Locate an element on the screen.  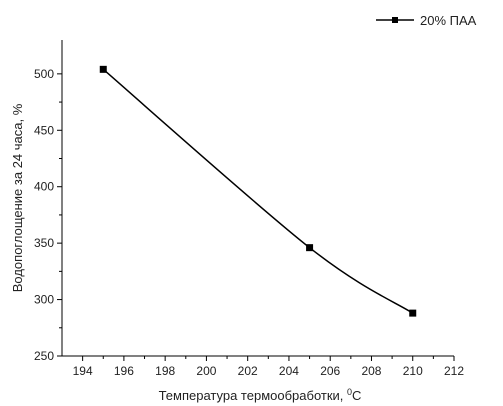
y-tick-label: 400 is located at coordinates (44, 187).